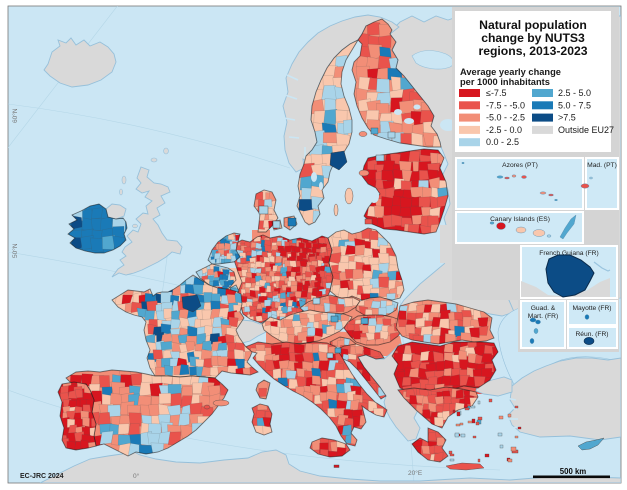  I want to click on svg-text: 0.0 - 2.5, so click(502, 142).